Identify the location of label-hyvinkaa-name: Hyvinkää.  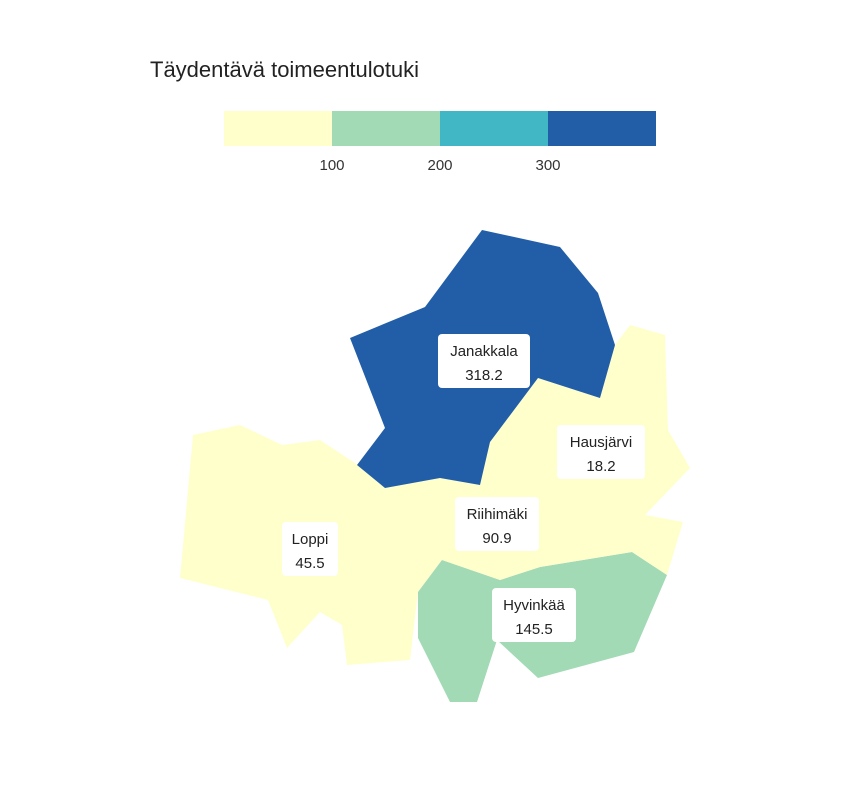
(534, 605).